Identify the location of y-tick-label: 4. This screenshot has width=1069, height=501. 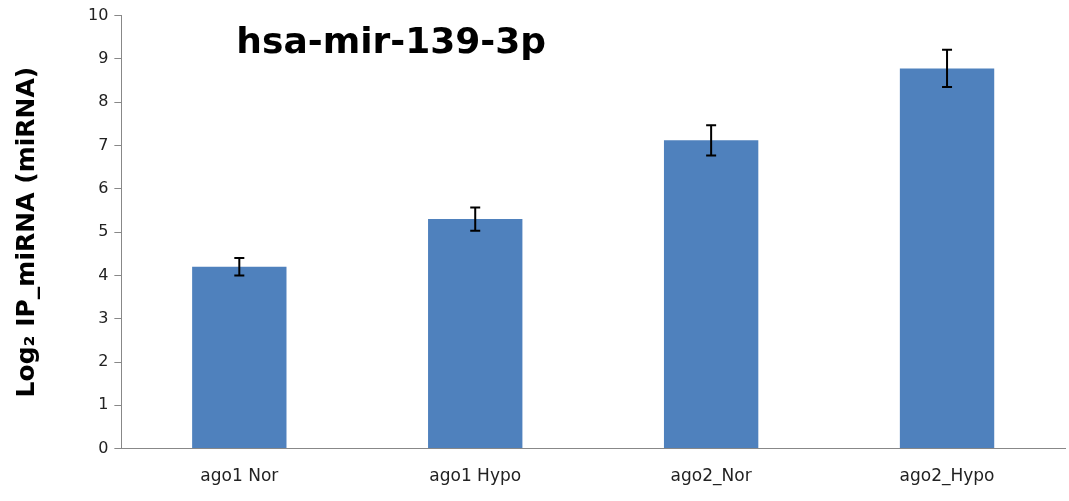
(103, 274).